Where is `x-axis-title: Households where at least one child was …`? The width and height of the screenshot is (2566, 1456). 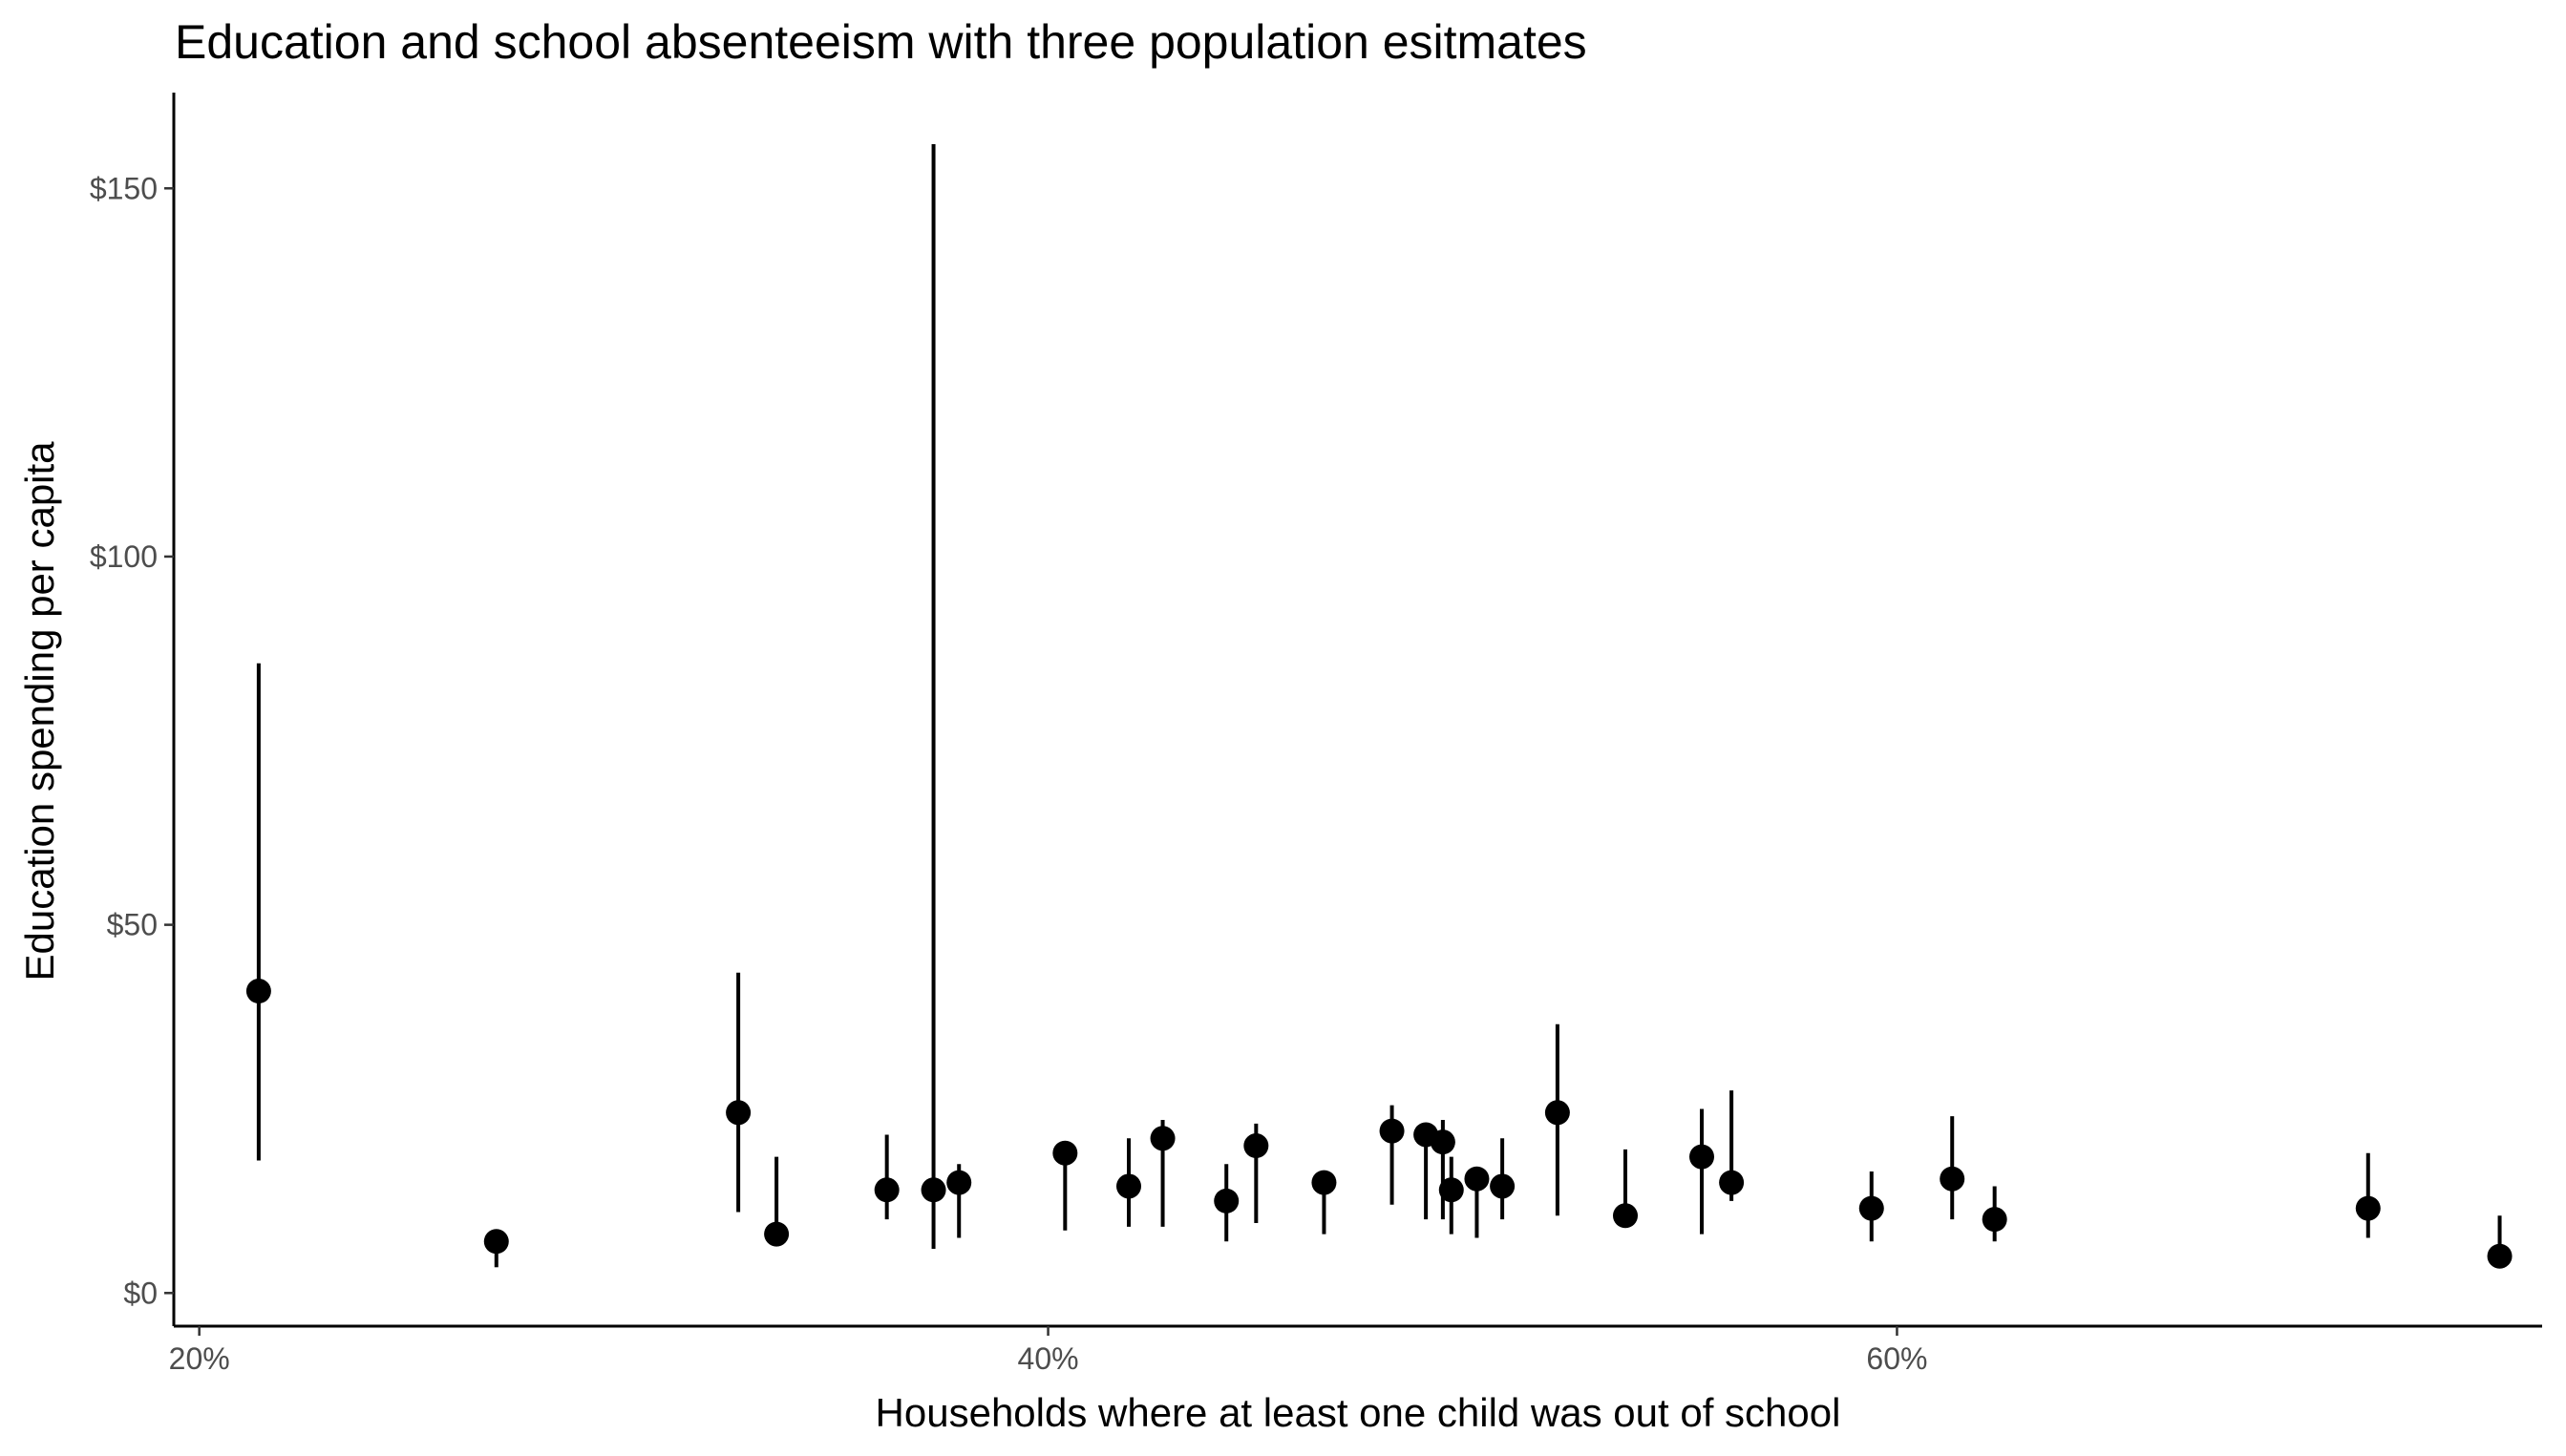 x-axis-title: Households where at least one child was … is located at coordinates (1359, 1412).